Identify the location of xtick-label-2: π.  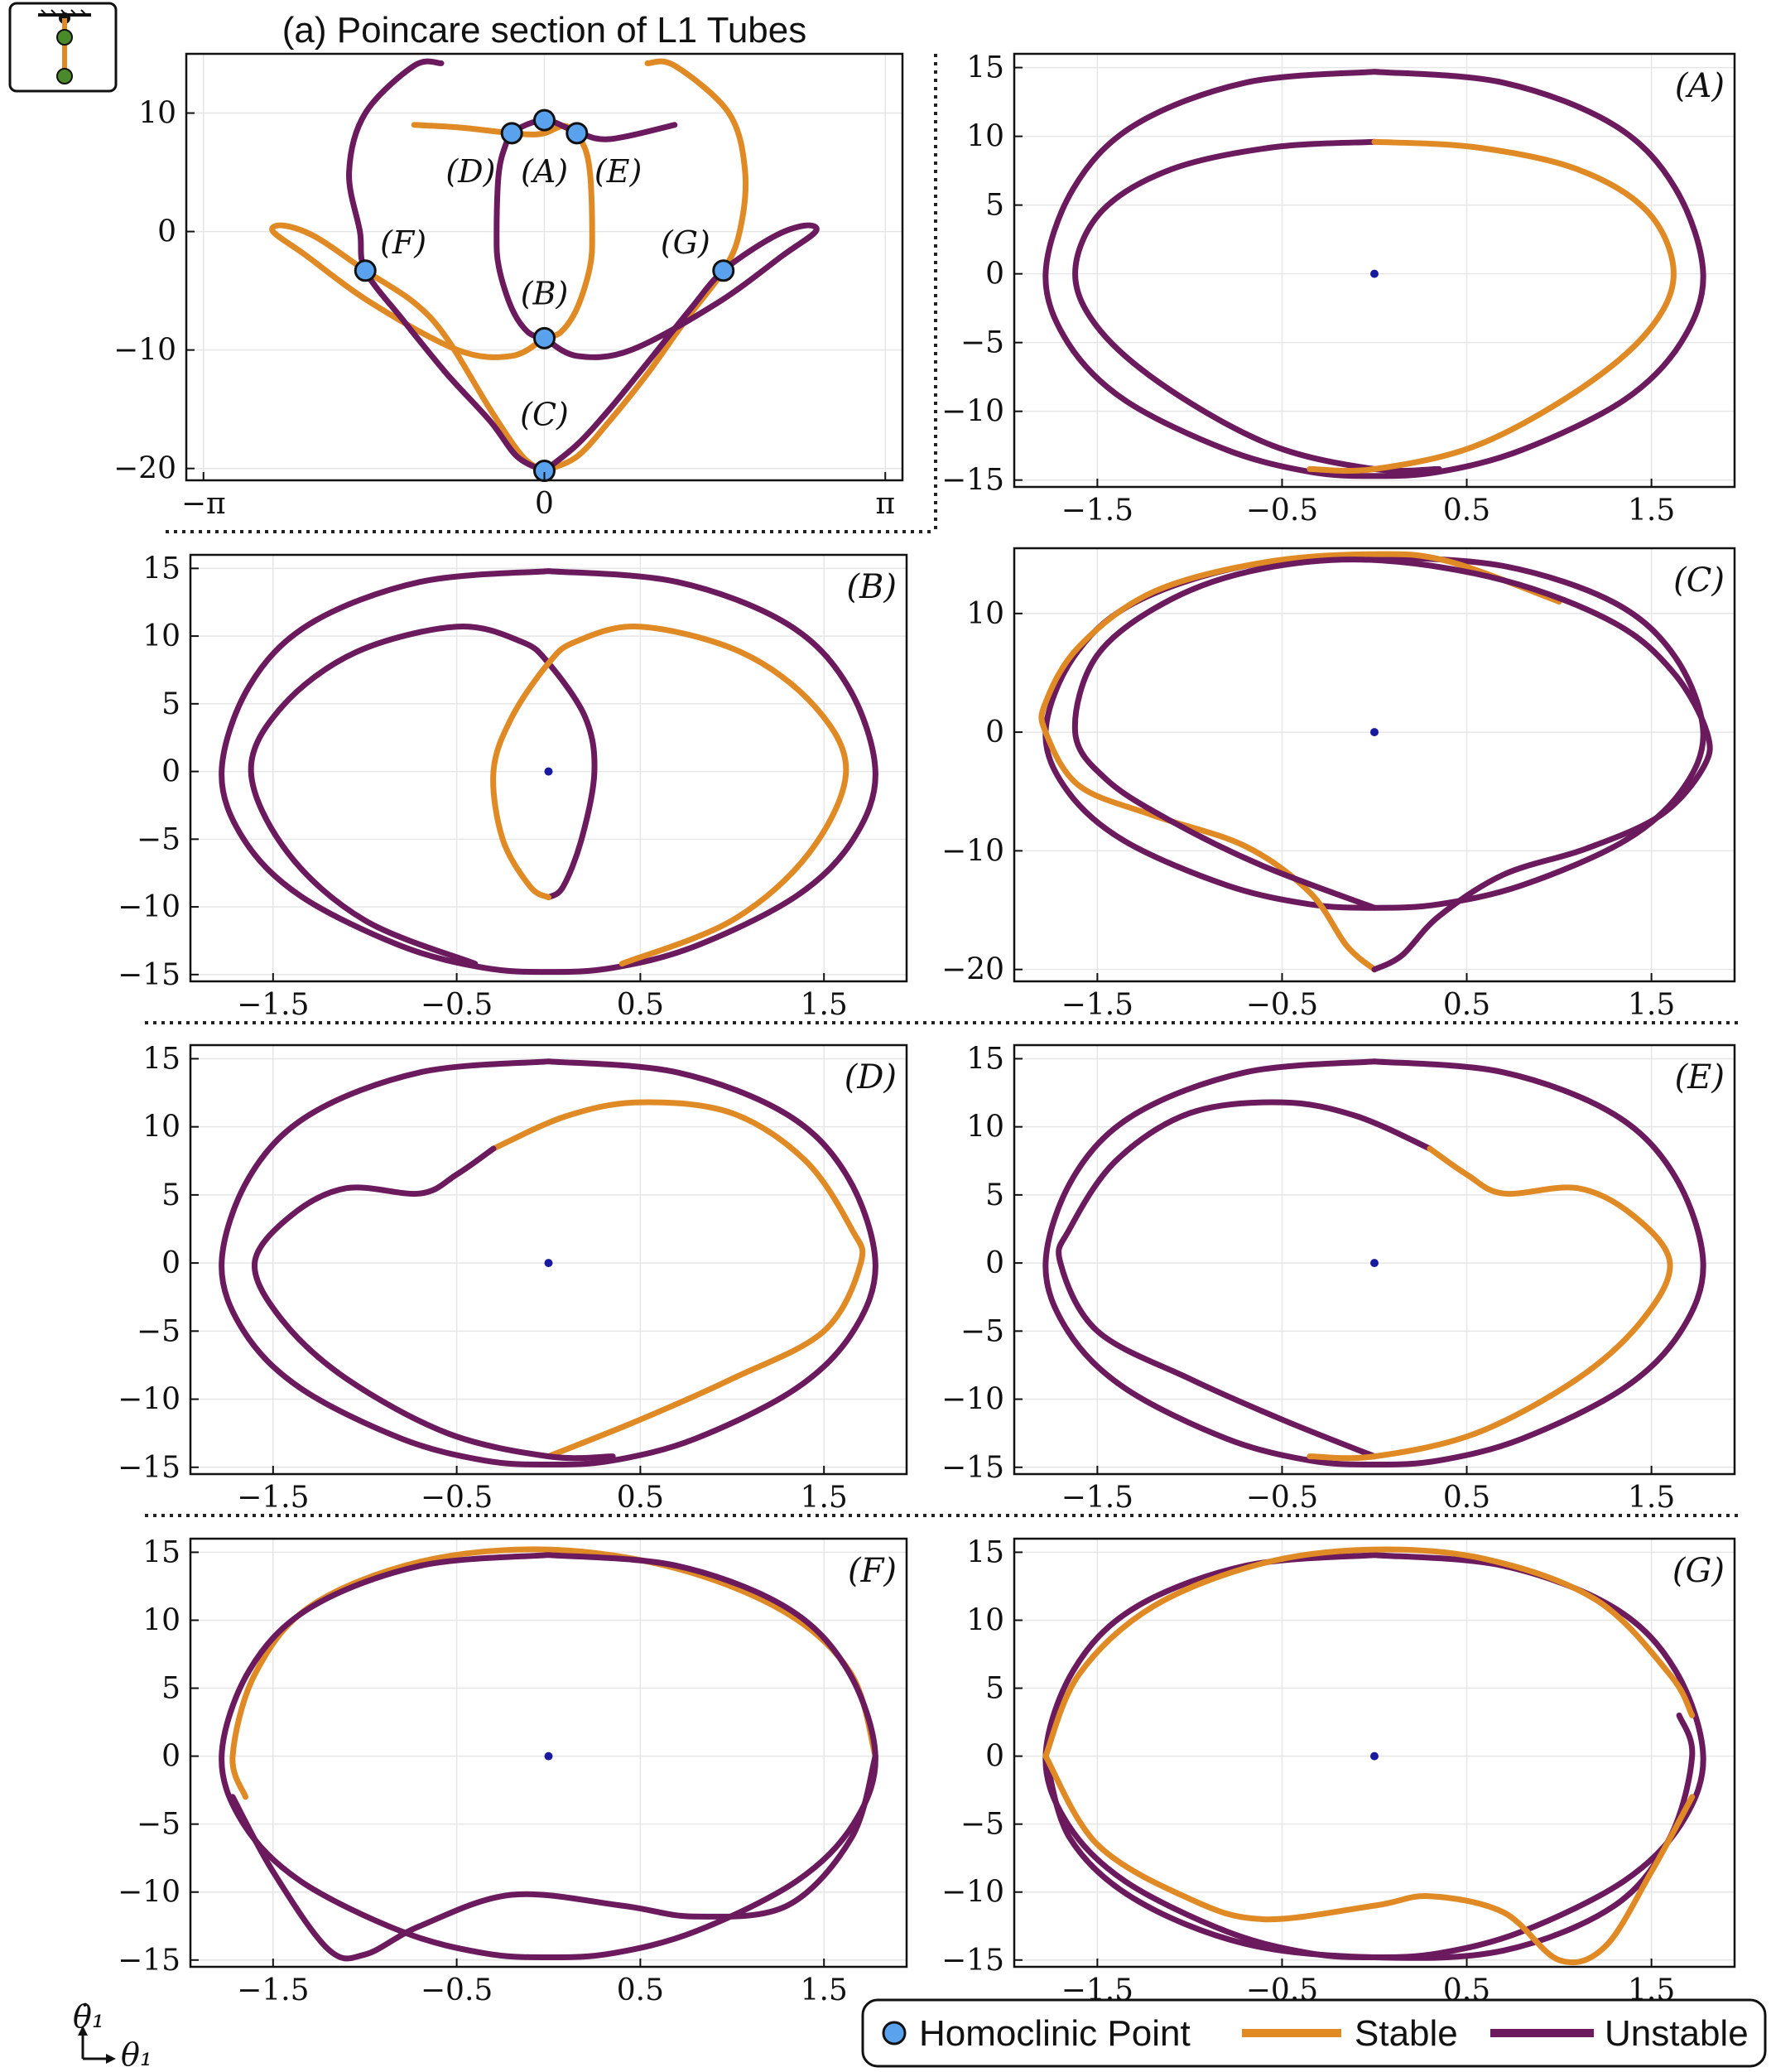
(885, 504).